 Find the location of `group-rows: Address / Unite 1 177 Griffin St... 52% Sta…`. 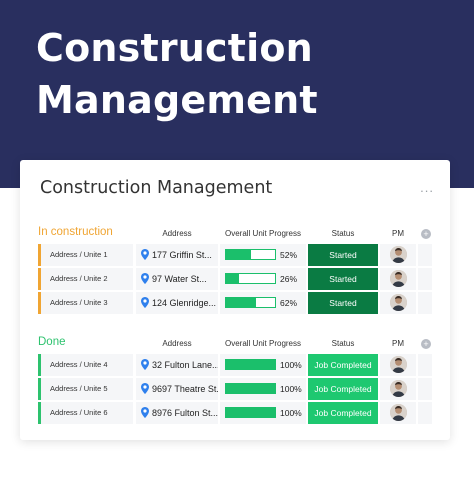

group-rows: Address / Unite 1 177 Griffin St... 52% Sta… is located at coordinates (235, 280).